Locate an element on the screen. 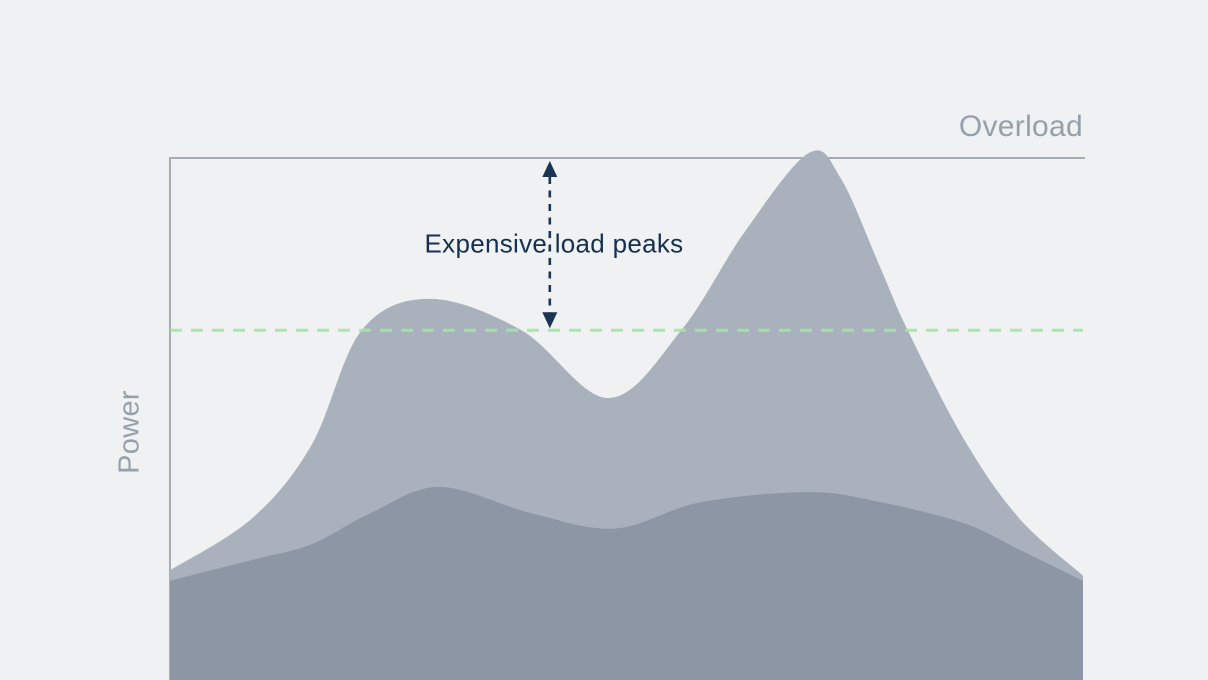  expensive-peaks-arrow is located at coordinates (550, 245).